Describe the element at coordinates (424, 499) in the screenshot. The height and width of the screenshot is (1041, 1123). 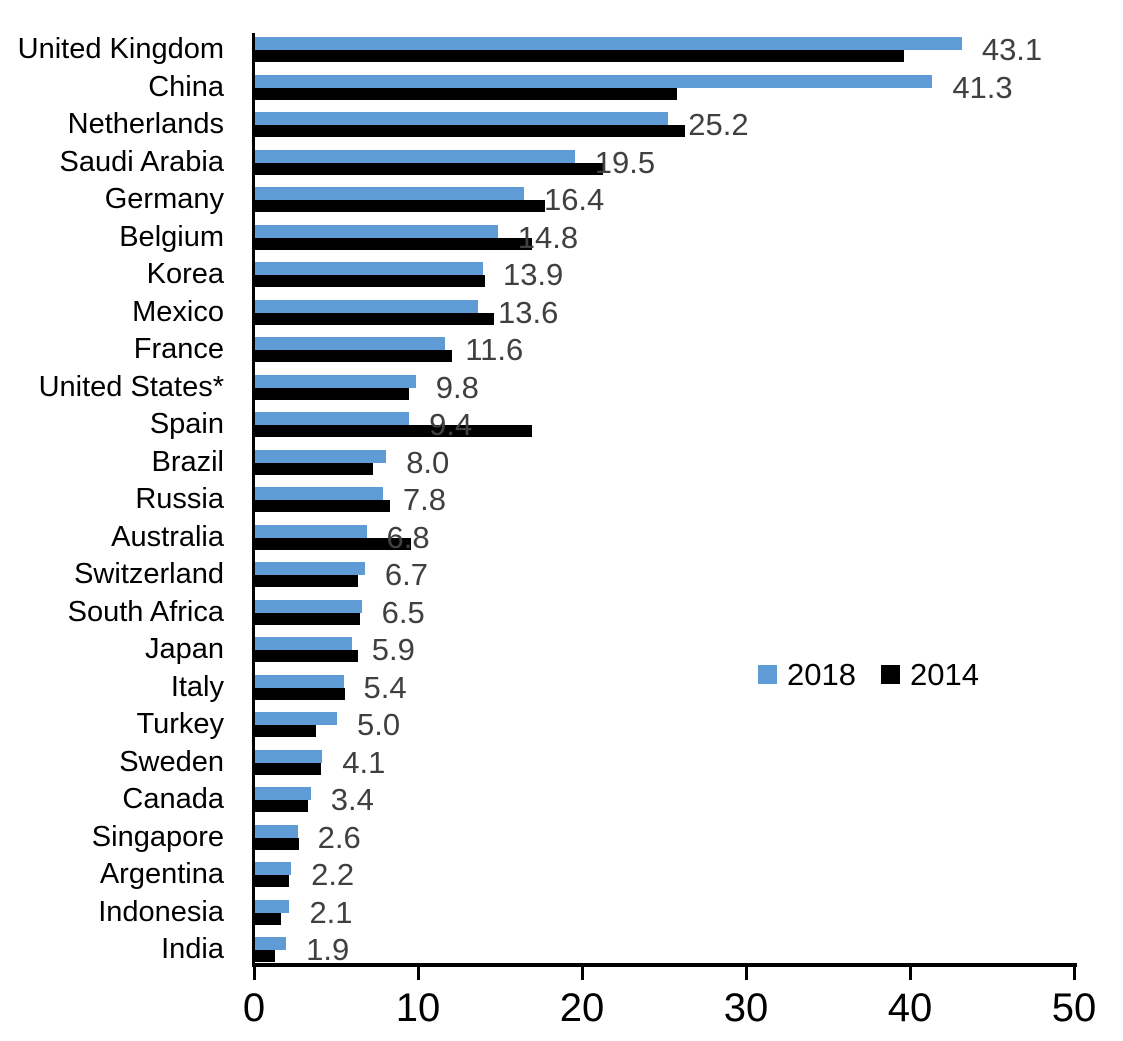
I see `value-label-2018: 7.8` at that location.